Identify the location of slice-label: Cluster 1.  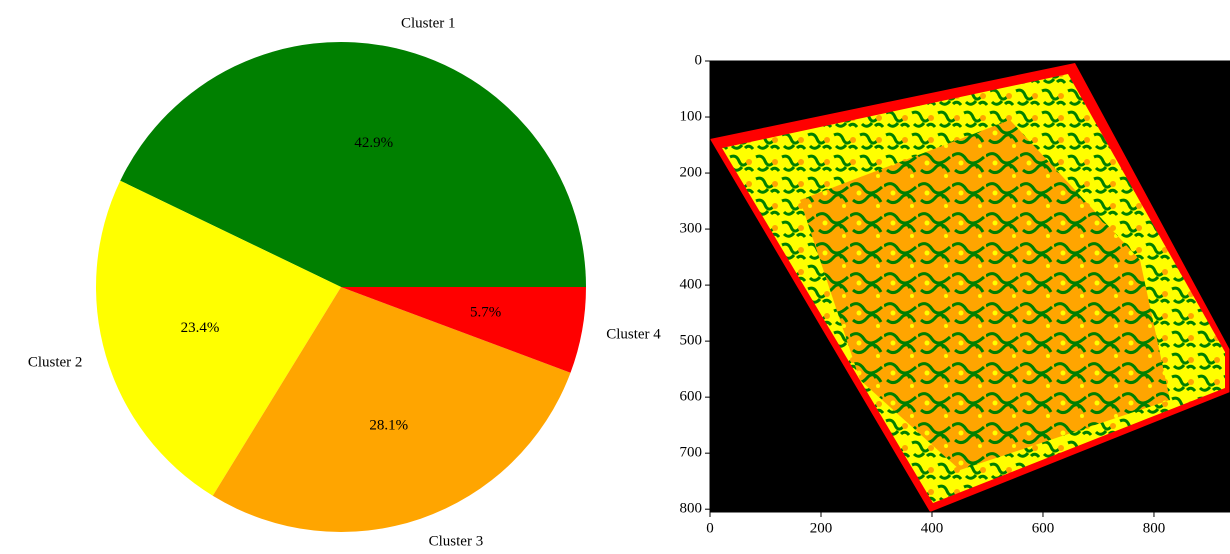
(428, 24).